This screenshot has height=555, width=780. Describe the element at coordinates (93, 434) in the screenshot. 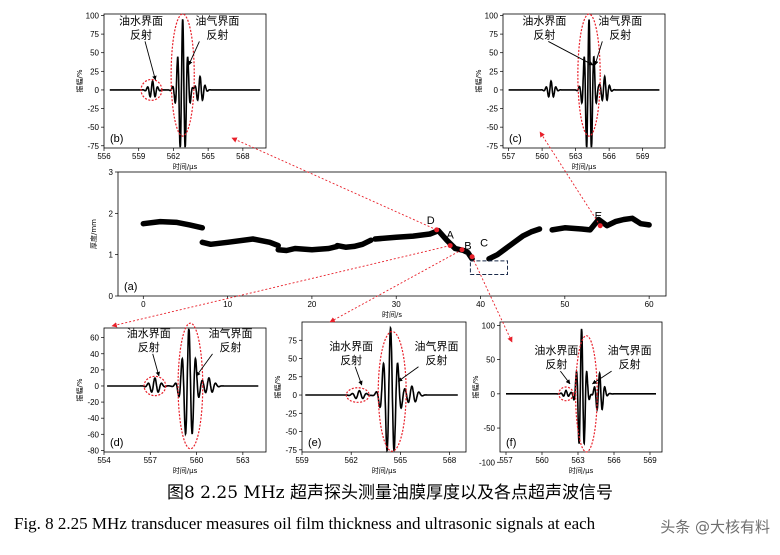

I see `y-tick-label: -60` at that location.